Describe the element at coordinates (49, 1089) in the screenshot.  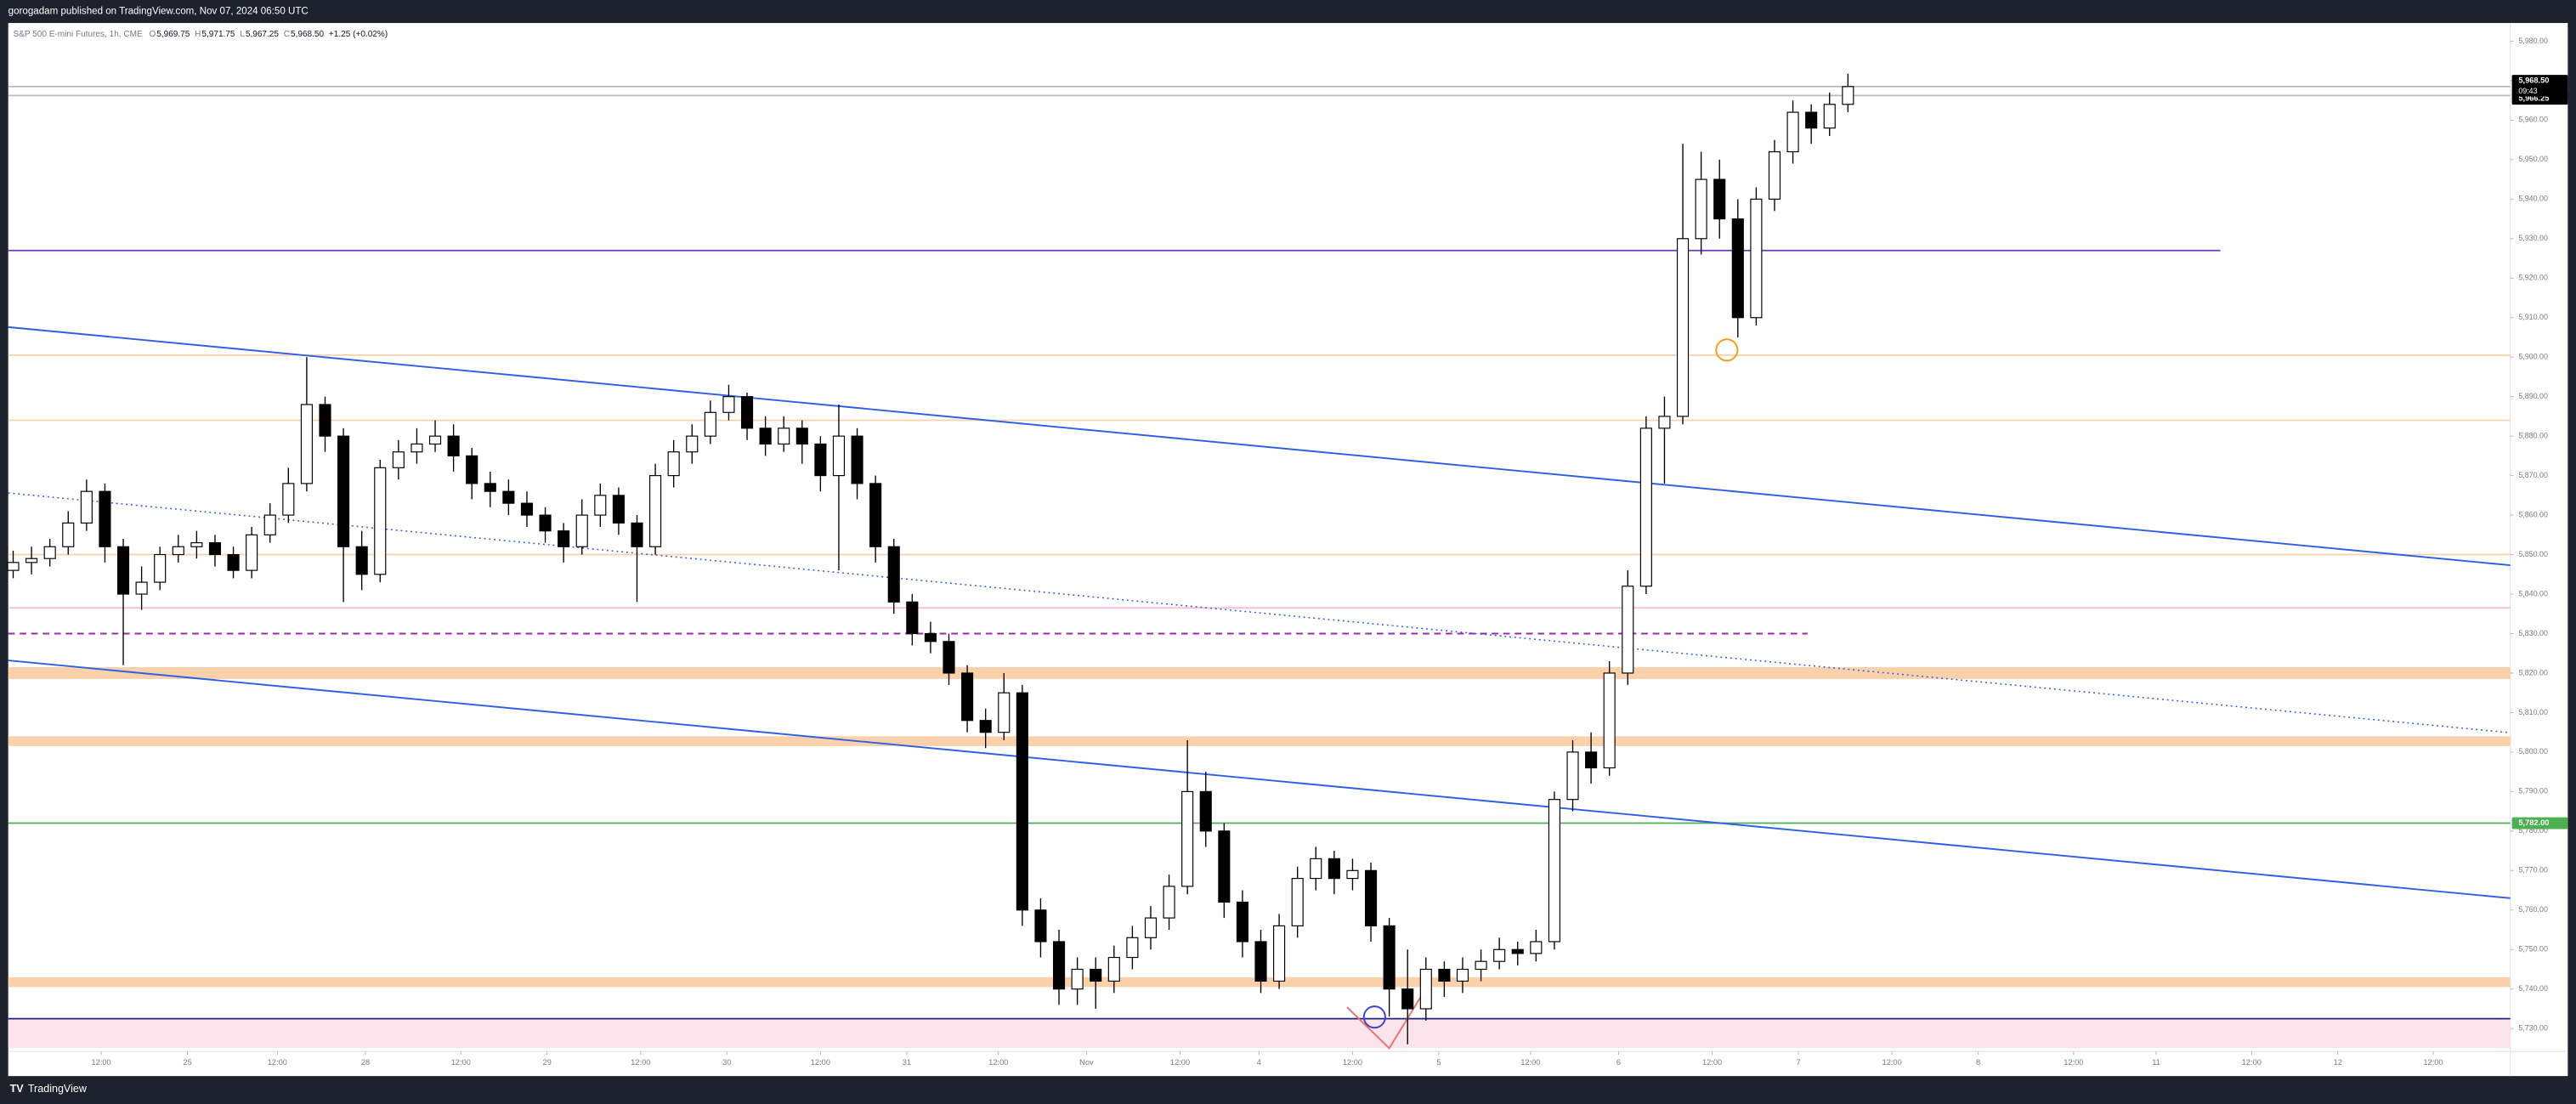
I see `footer-logo: TV TradingView` at that location.